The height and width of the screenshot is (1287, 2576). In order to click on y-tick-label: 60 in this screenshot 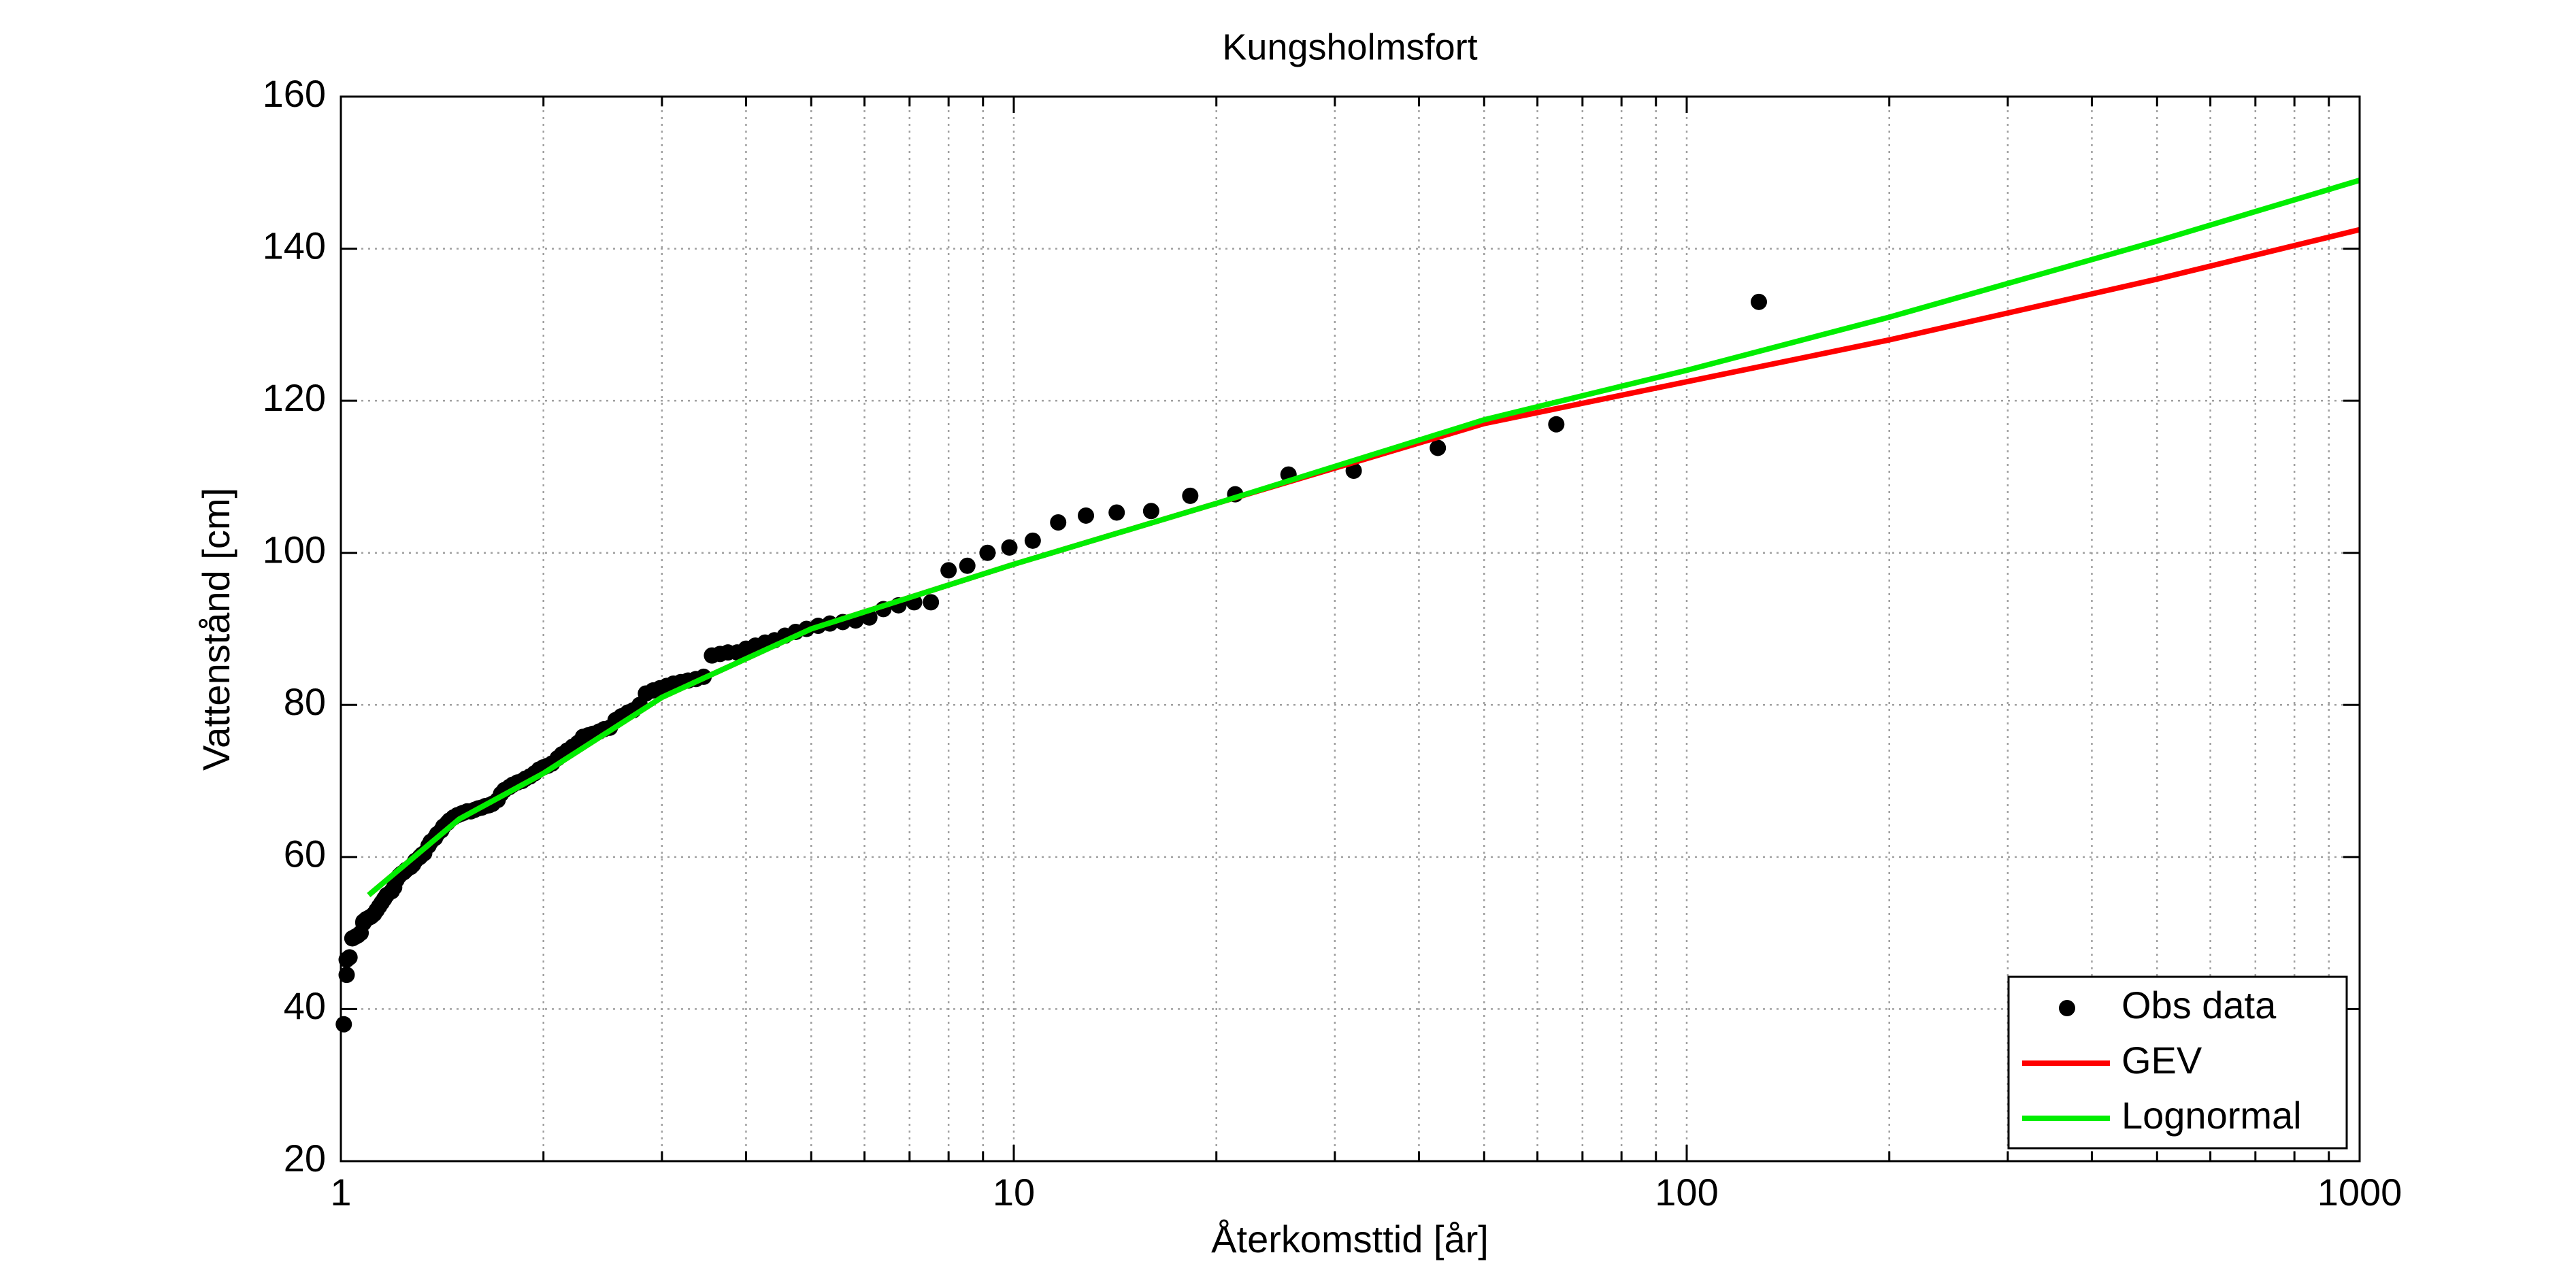, I will do `click(305, 854)`.